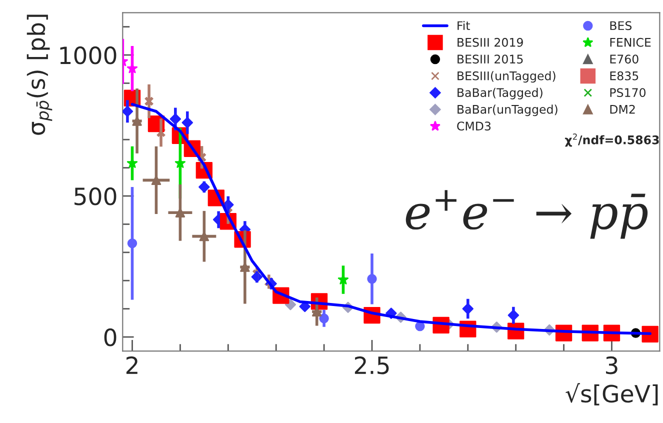  What do you see at coordinates (622, 109) in the screenshot?
I see `legend-label: DM2` at bounding box center [622, 109].